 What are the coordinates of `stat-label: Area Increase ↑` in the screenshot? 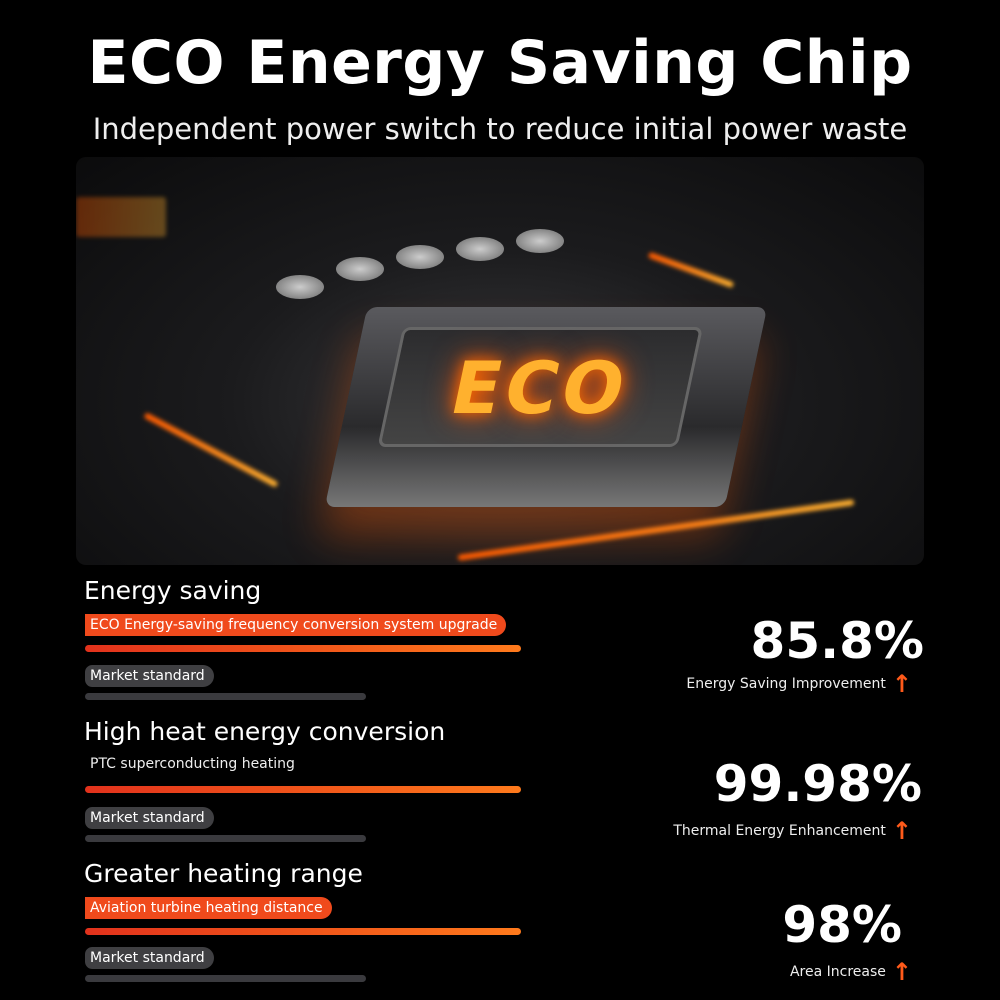 It's located at (851, 972).